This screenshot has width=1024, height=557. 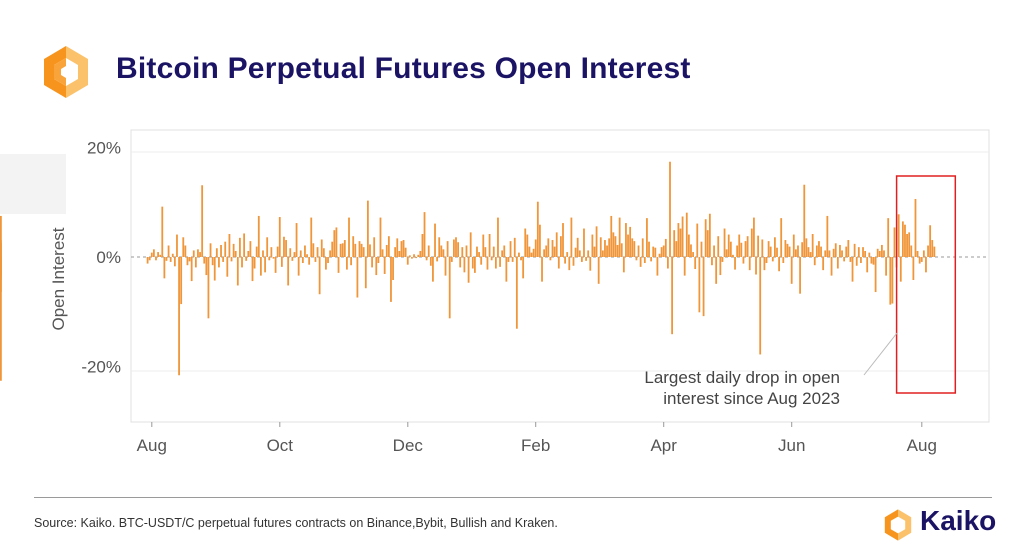 I want to click on y-tick-label: -20%, so click(x=101, y=367).